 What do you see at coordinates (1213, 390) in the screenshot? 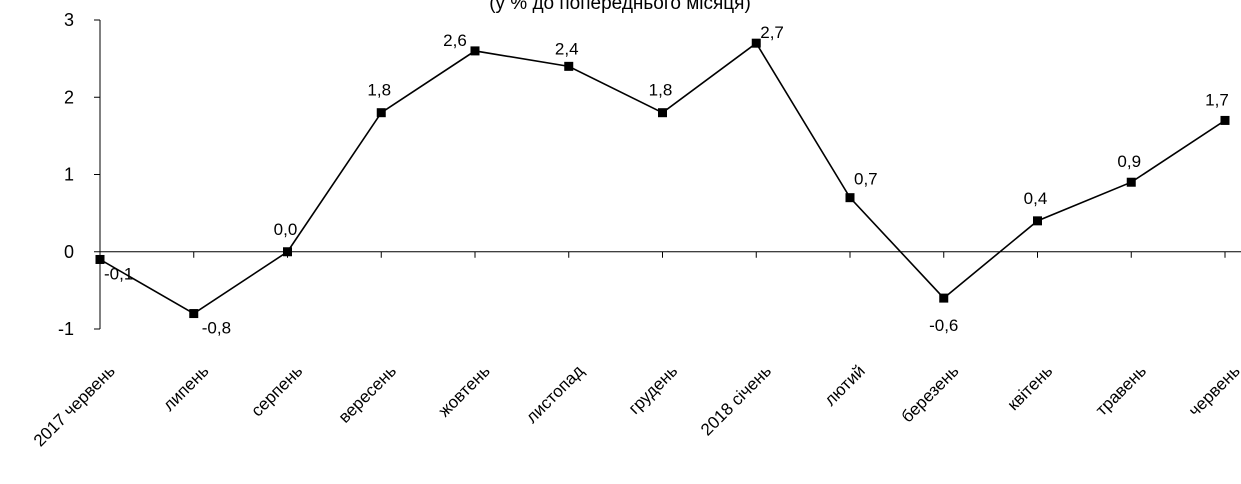
I see `category-label: червень` at bounding box center [1213, 390].